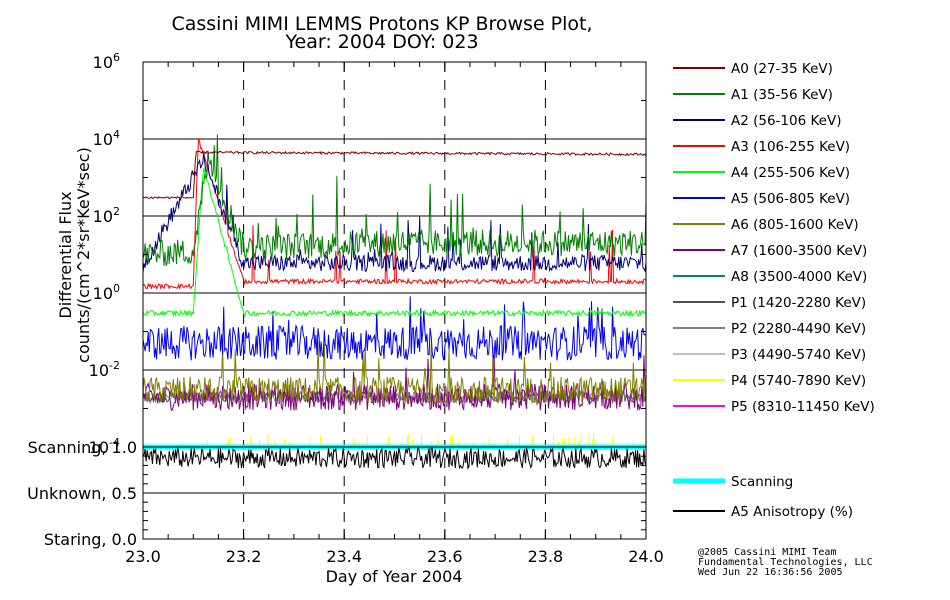  Describe the element at coordinates (394, 373) in the screenshot. I see `trace-a6` at that location.